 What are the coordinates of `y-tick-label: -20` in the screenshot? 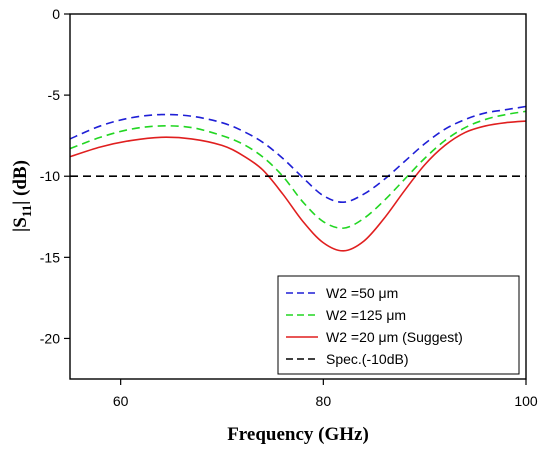 It's located at (50, 338).